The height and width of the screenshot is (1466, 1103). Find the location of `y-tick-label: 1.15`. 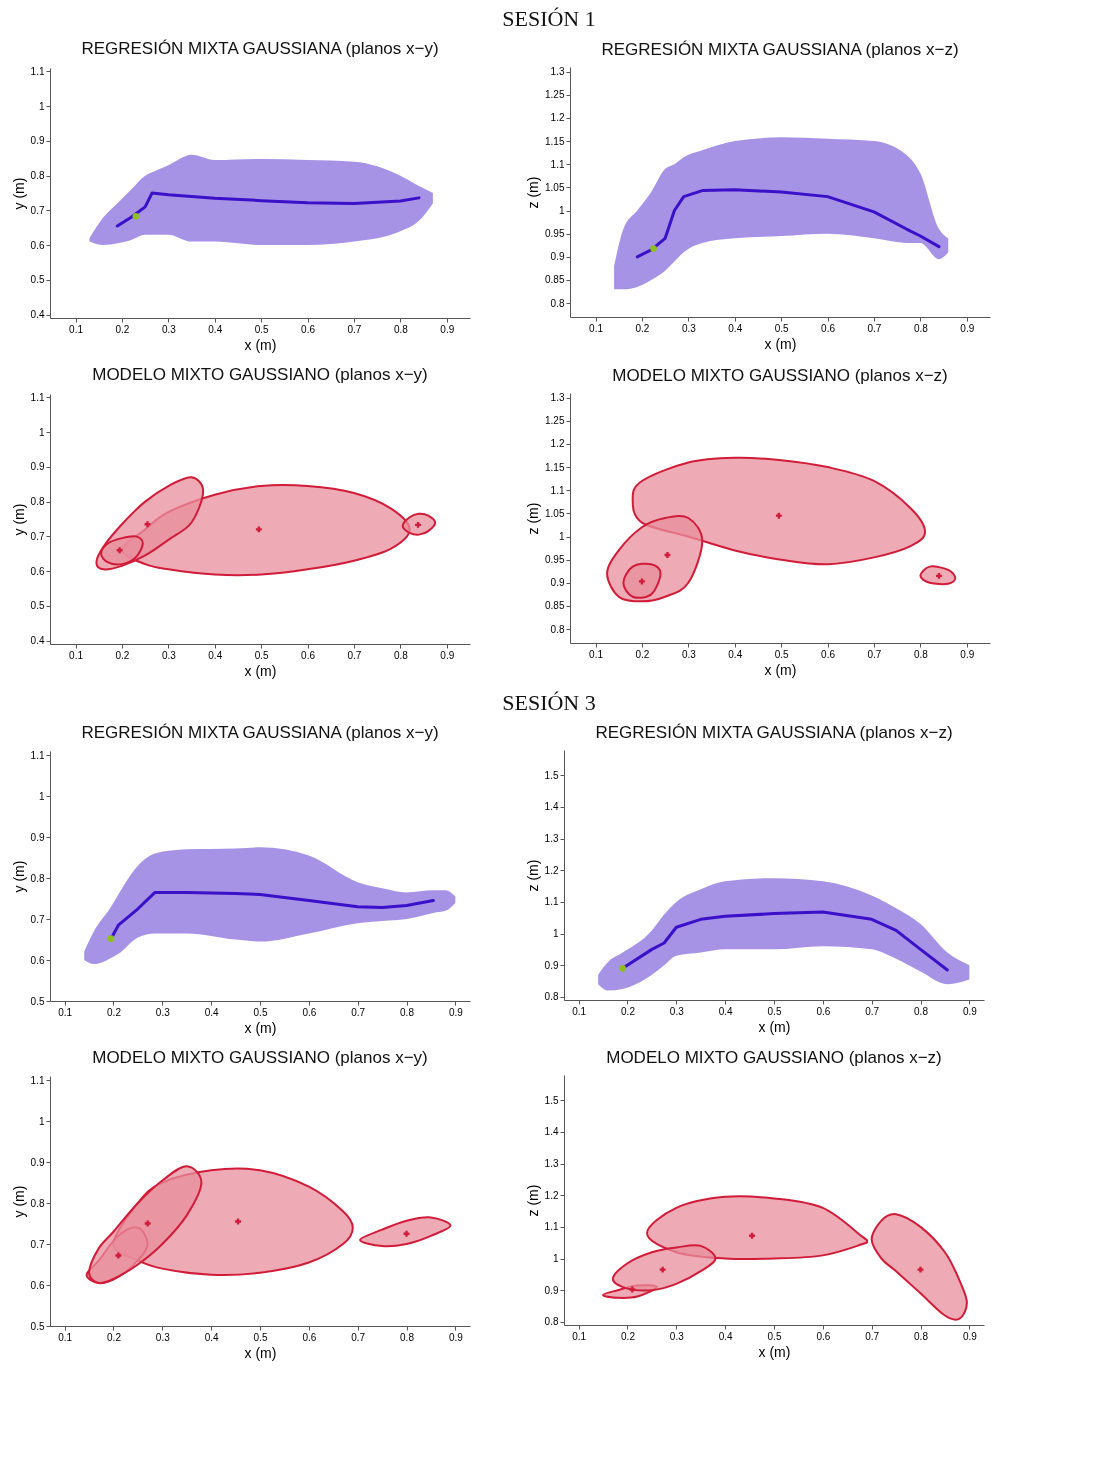

y-tick-label: 1.15 is located at coordinates (555, 467).